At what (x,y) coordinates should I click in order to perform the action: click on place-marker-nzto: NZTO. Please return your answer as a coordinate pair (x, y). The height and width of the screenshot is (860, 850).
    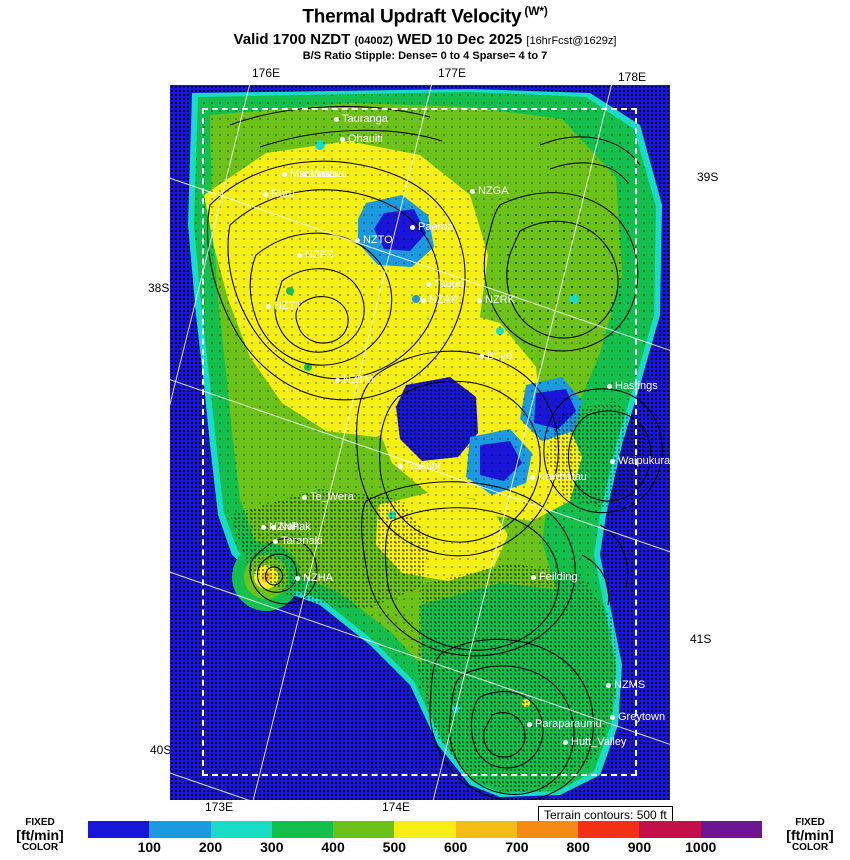
    Looking at the image, I should click on (374, 240).